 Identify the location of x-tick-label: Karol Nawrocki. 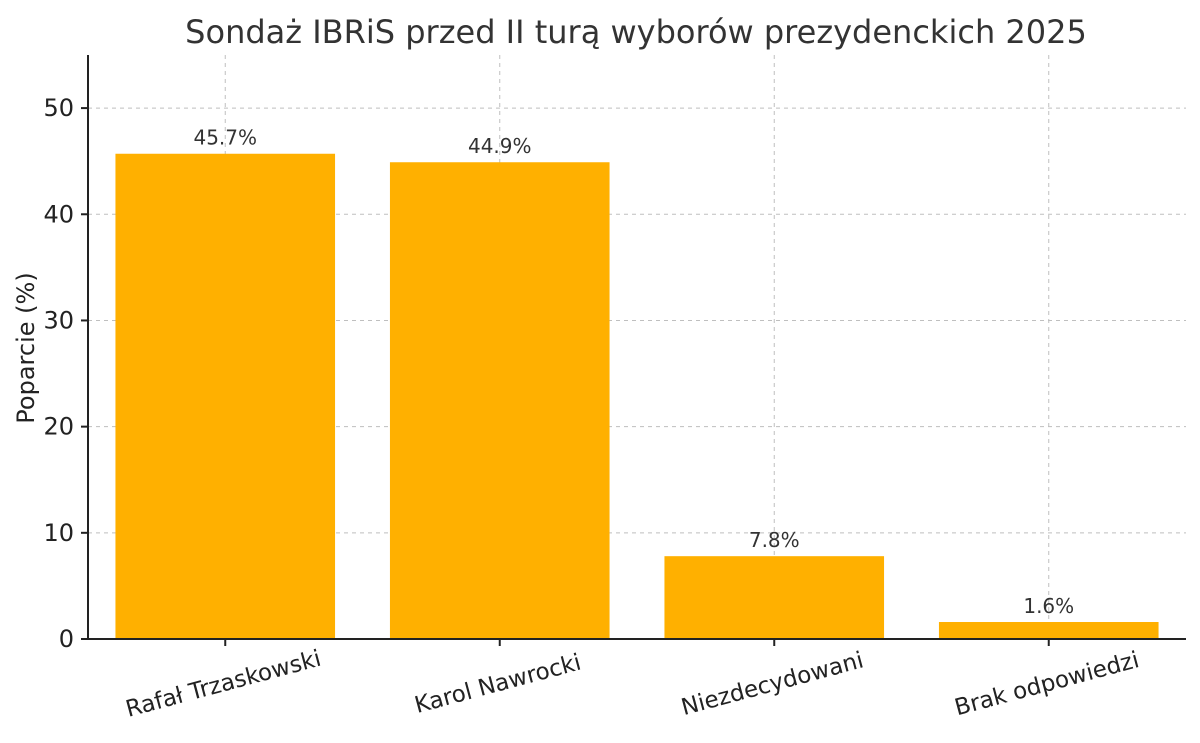
(498, 684).